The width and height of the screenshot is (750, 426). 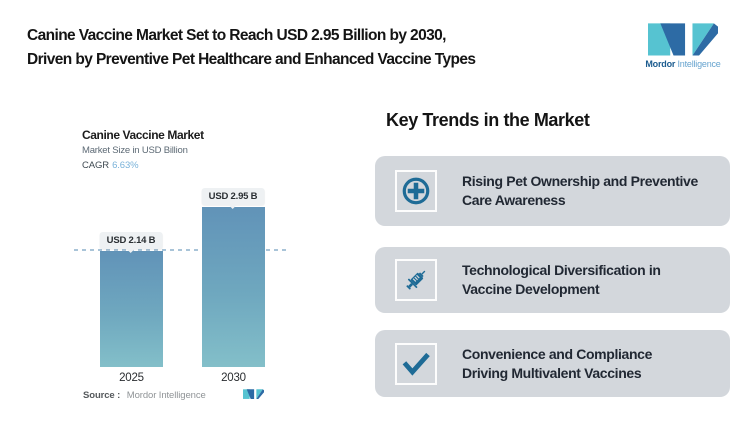 I want to click on source-label: Source :, so click(x=102, y=395).